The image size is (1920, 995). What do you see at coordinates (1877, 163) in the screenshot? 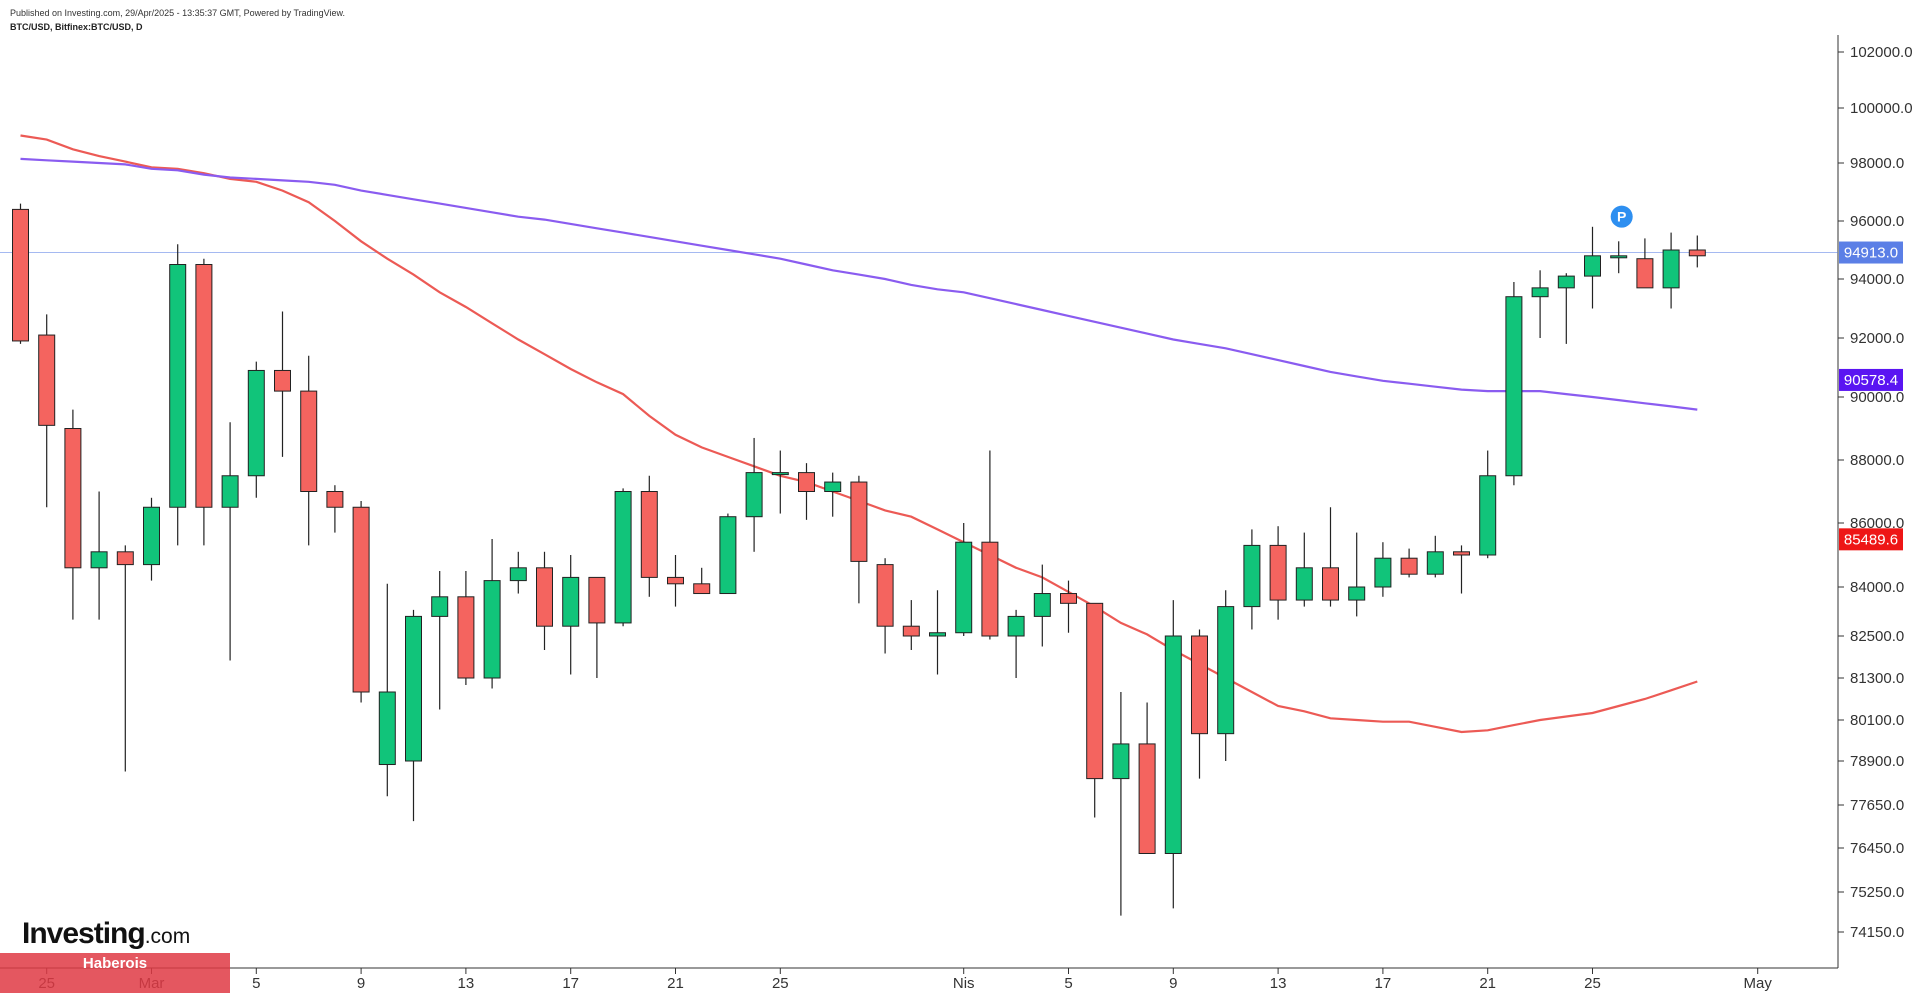
I see `price-tick-label: 98000.0` at bounding box center [1877, 163].